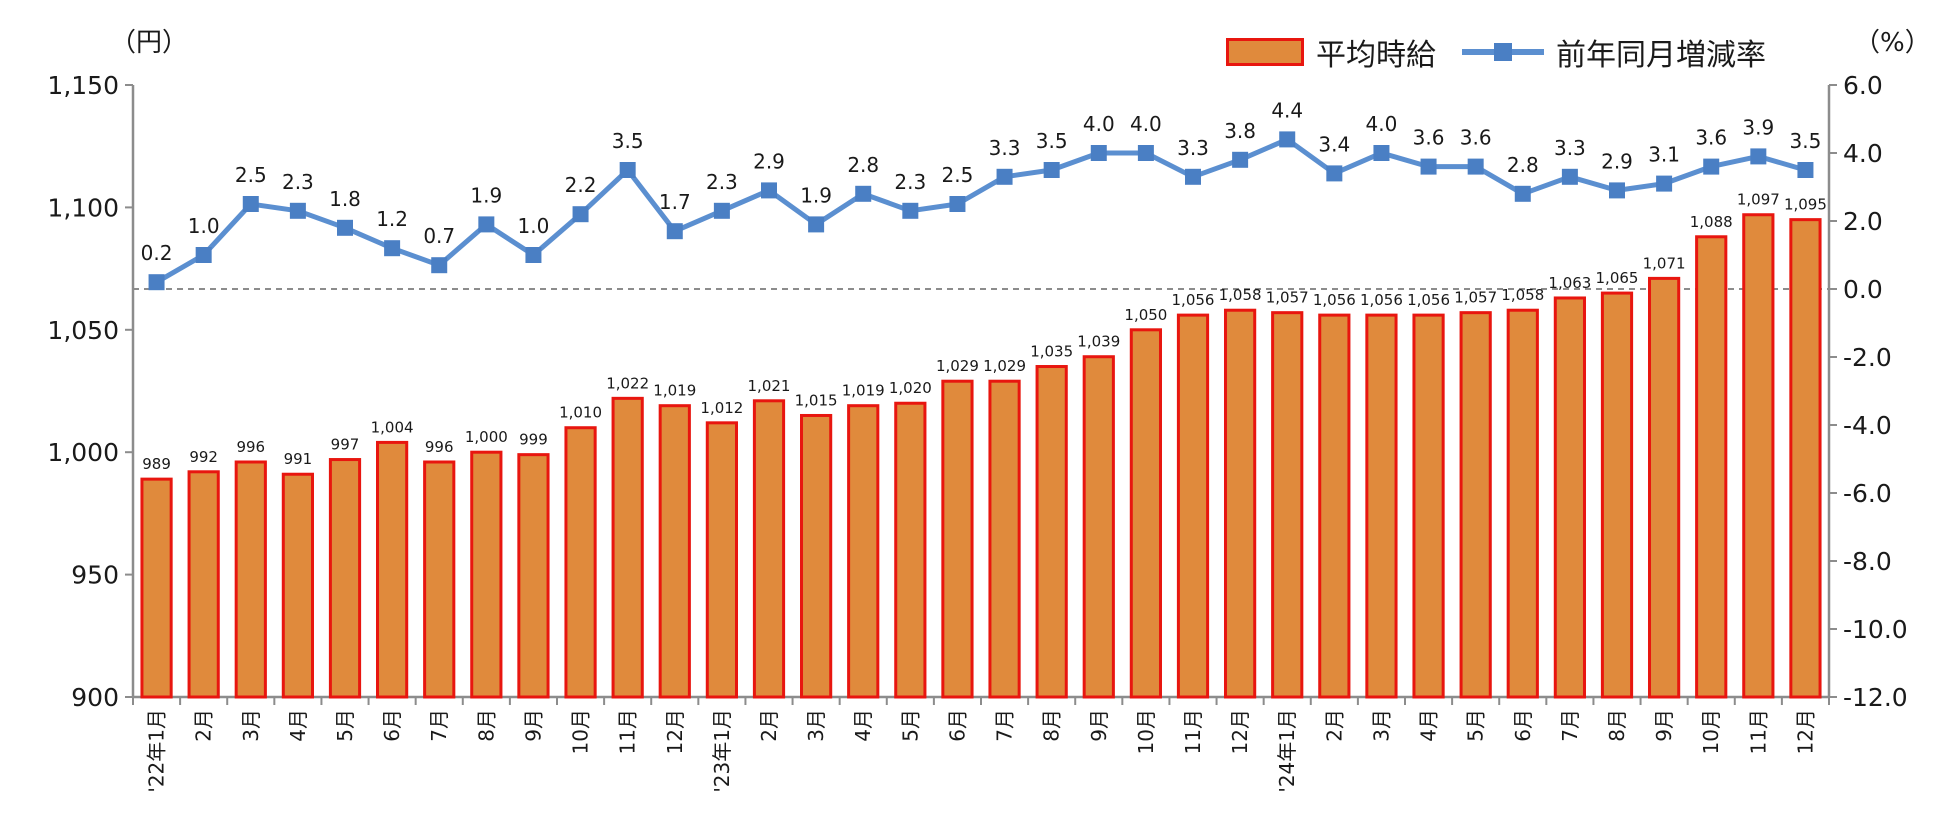 The width and height of the screenshot is (1950, 838). What do you see at coordinates (1503, 52) in the screenshot?
I see `legend-line-swatch` at bounding box center [1503, 52].